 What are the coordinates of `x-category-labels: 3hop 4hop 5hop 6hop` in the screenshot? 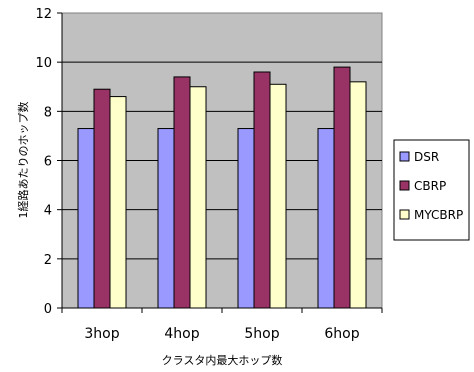 It's located at (221, 334).